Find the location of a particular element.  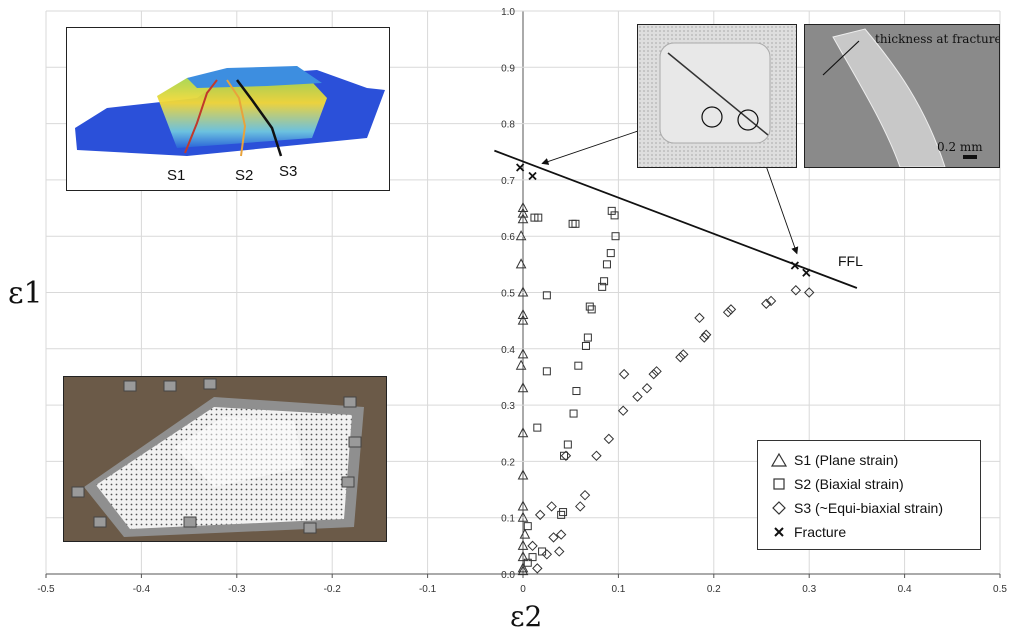

fracture-closeup-drawing is located at coordinates (717, 96).